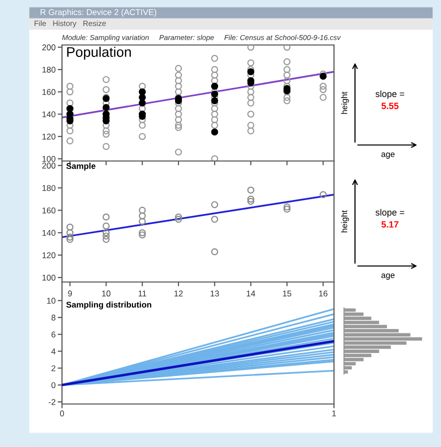 The image size is (441, 447). Describe the element at coordinates (106, 293) in the screenshot. I see `x-tick-label: 10` at that location.